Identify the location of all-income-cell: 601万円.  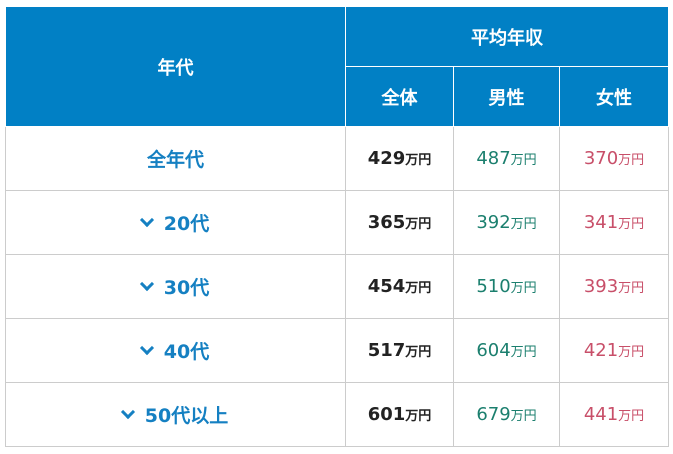
(399, 414).